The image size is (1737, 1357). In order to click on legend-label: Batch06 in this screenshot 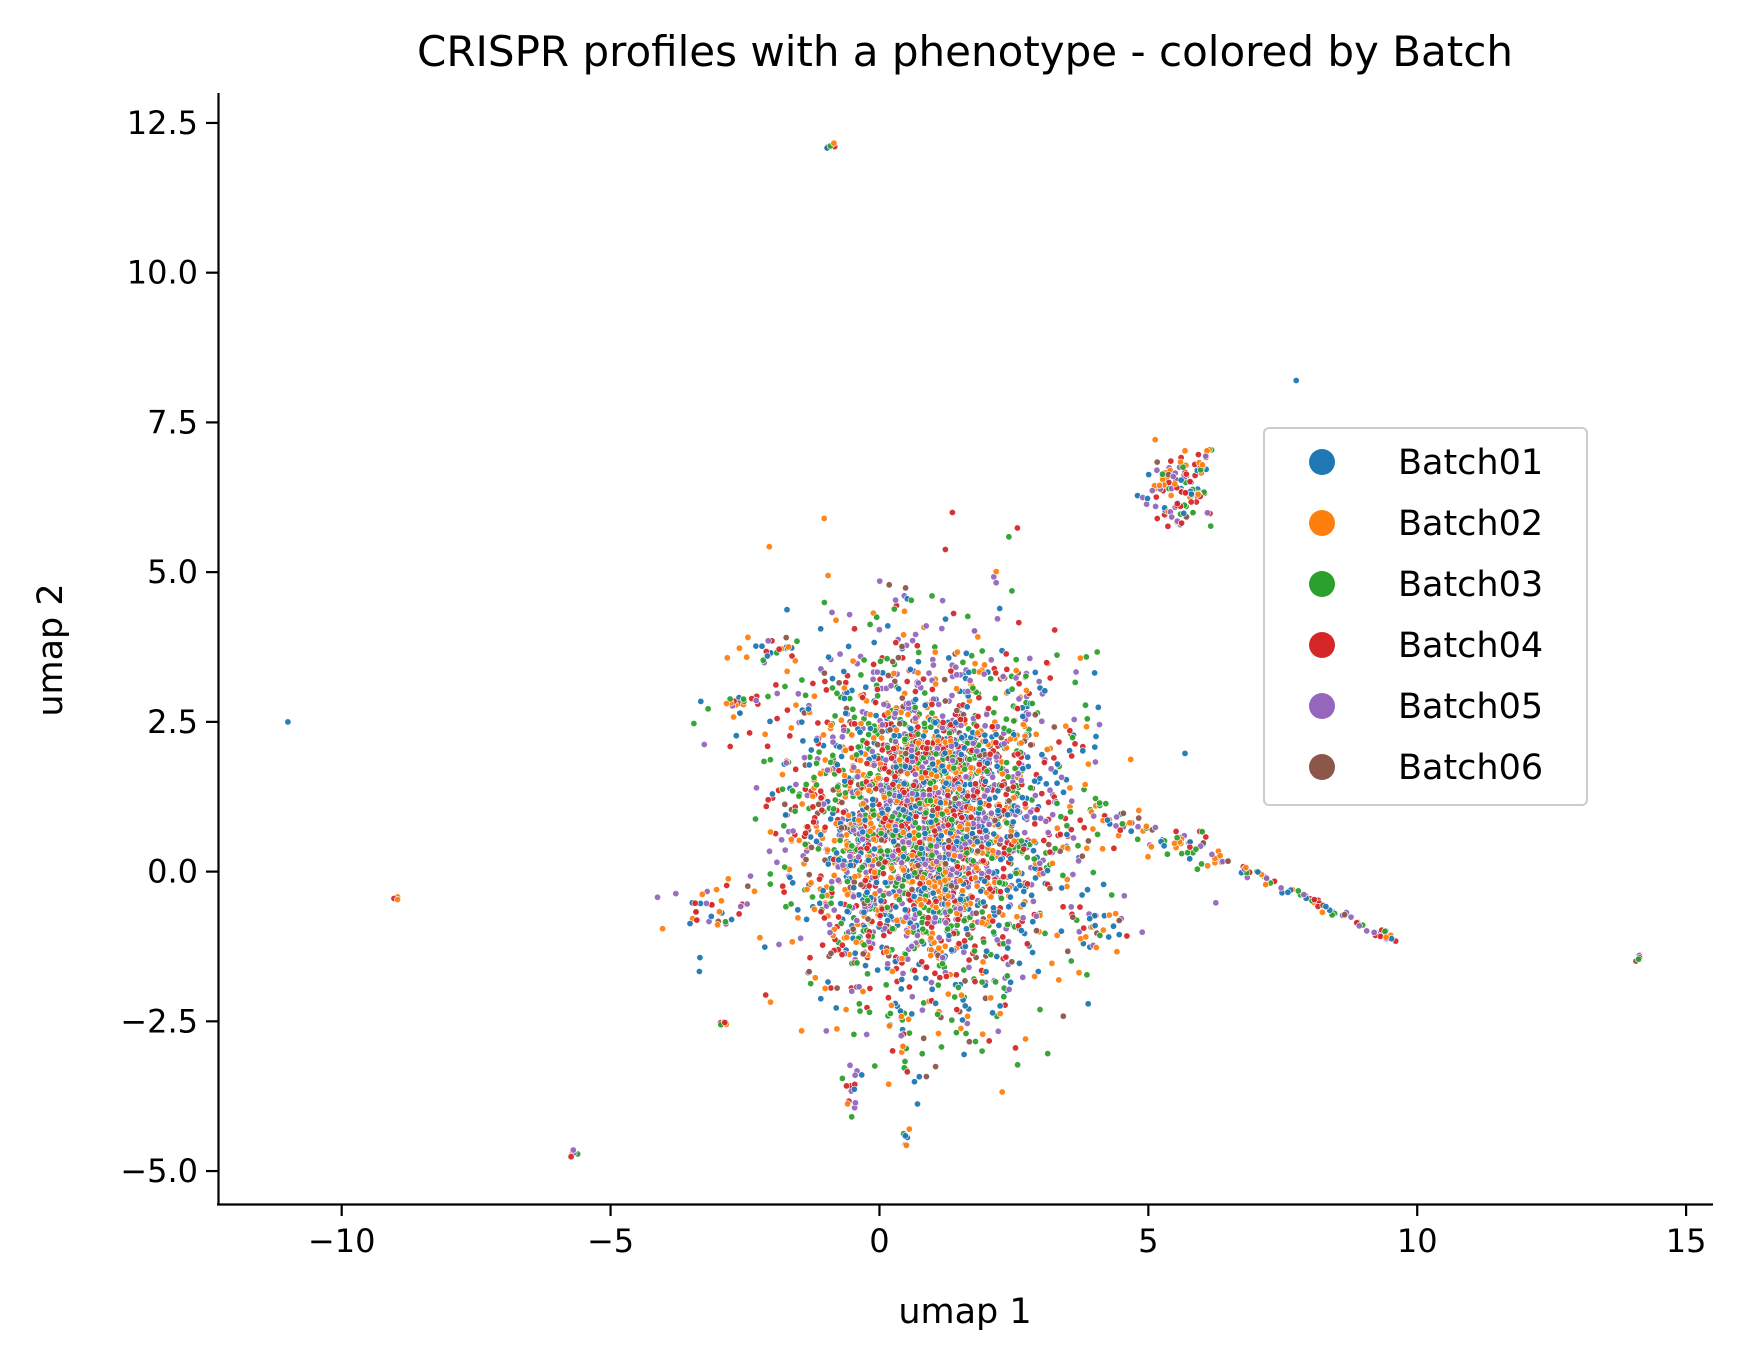, I will do `click(1470, 768)`.